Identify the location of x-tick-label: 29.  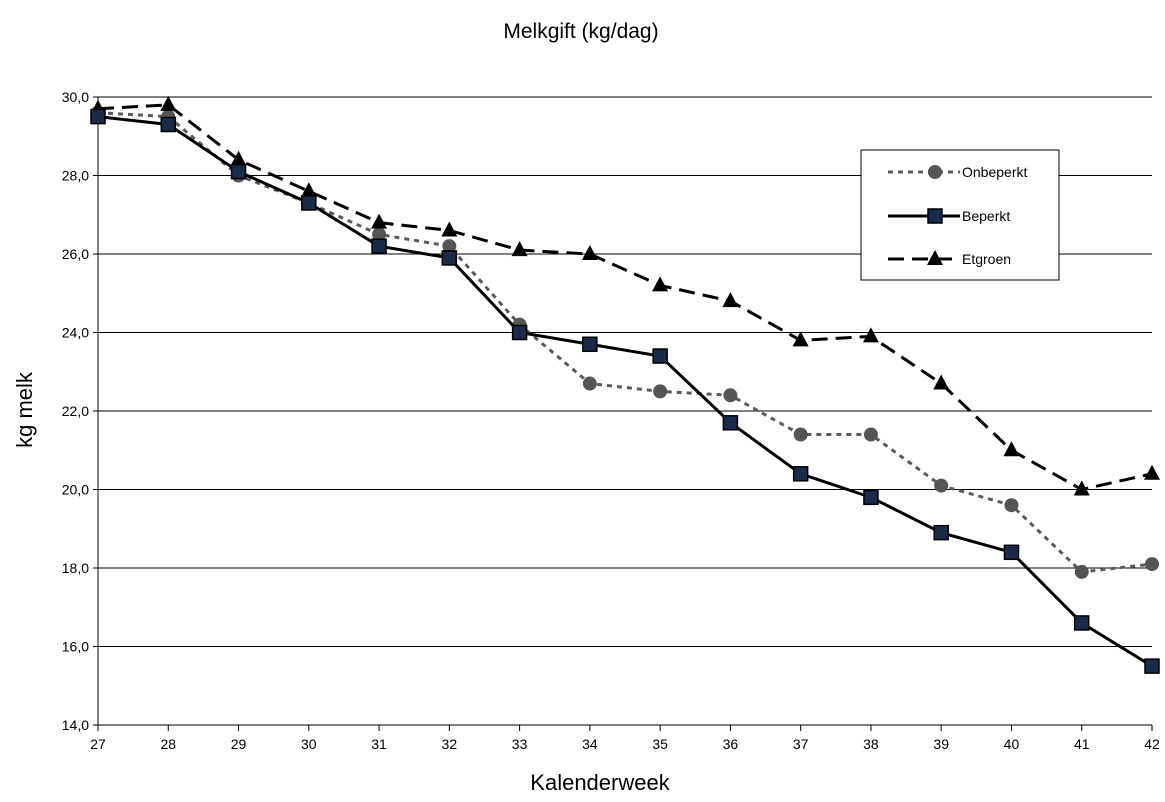
(239, 744).